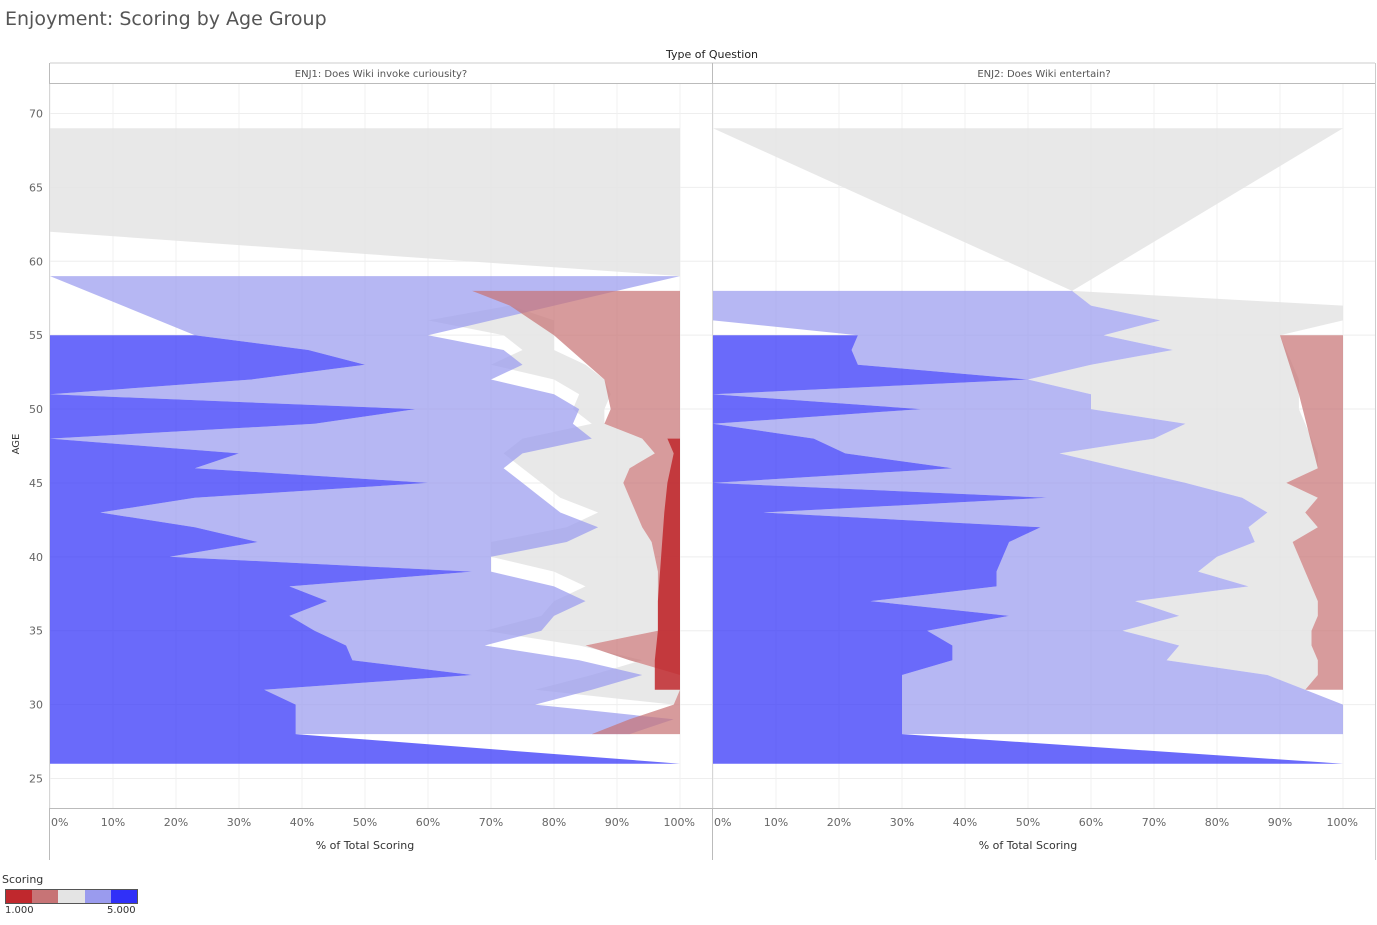  I want to click on y-tick-label: 60, so click(36, 261).